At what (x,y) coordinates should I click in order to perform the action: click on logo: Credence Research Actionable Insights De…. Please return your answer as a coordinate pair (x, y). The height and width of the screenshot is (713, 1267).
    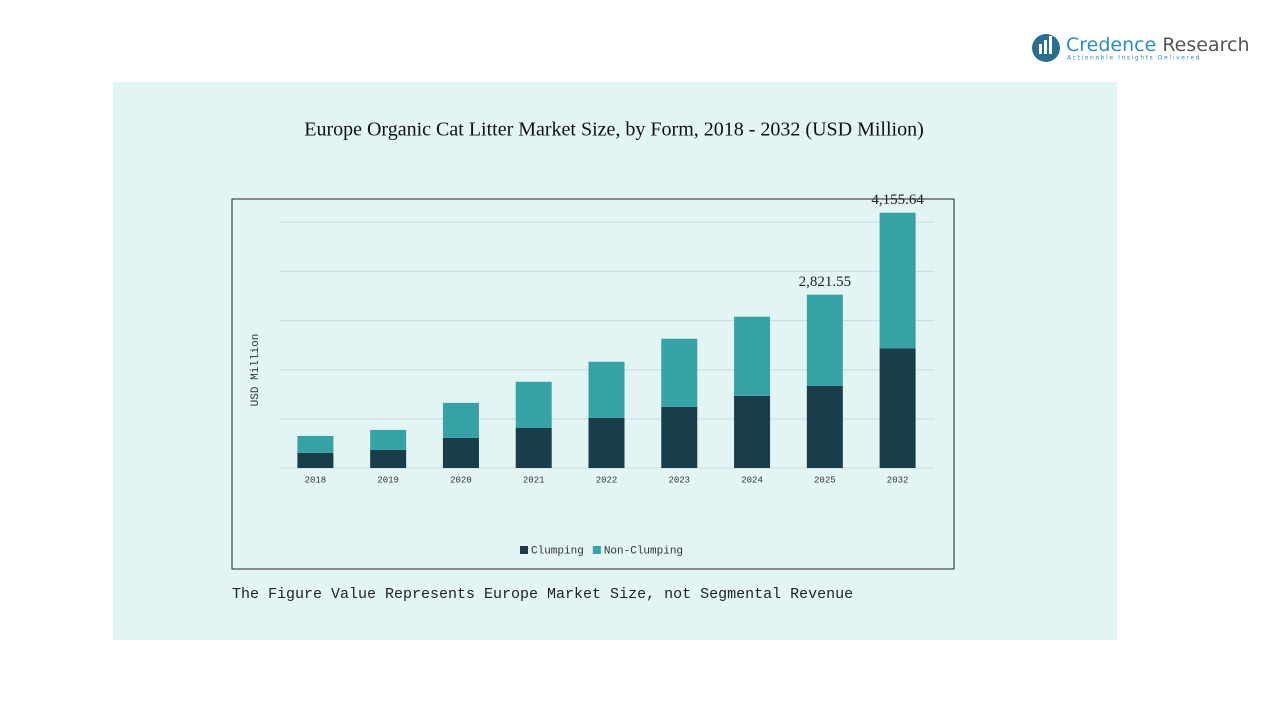
    Looking at the image, I should click on (1140, 48).